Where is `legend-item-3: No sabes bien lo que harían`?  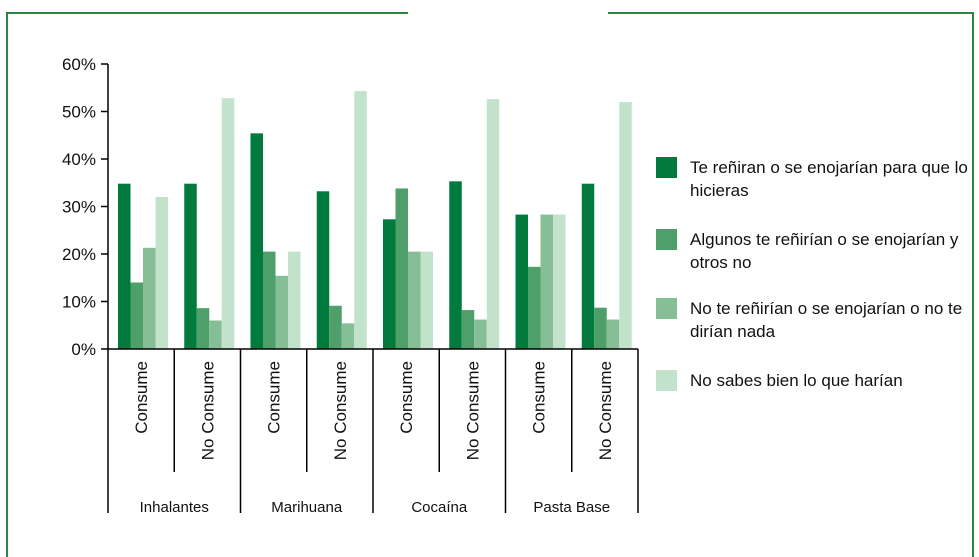
legend-item-3: No sabes bien lo que harían is located at coordinates (816, 380).